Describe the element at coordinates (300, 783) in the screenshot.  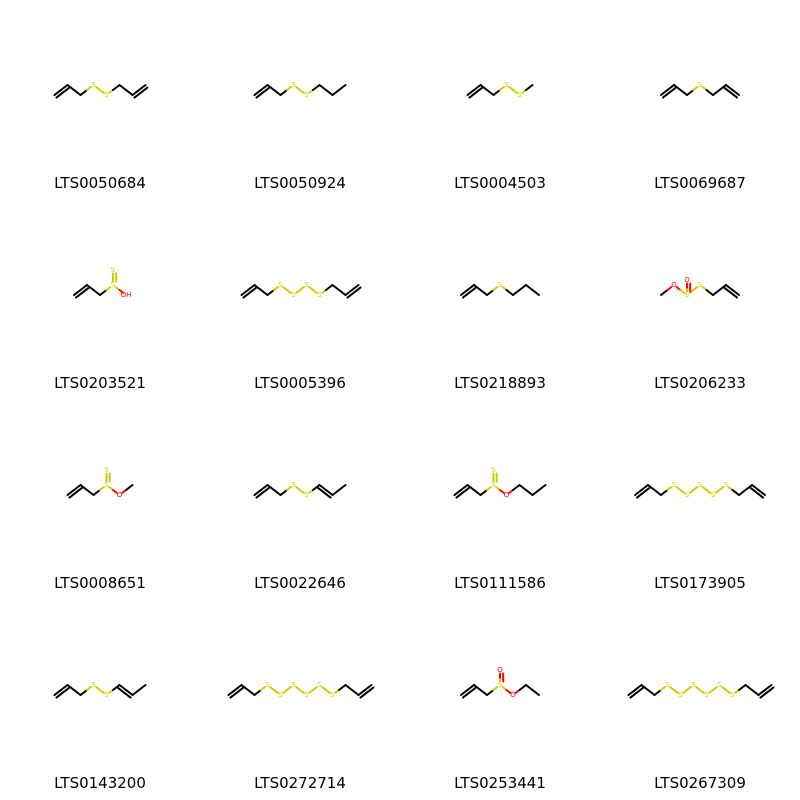
I see `molecule-id: LTS0272714` at that location.